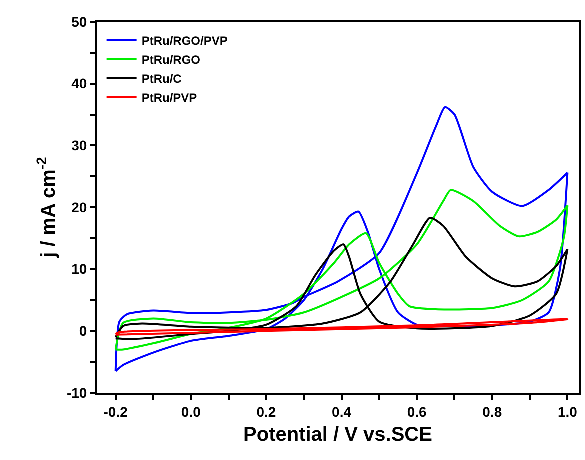  What do you see at coordinates (568, 412) in the screenshot?
I see `x-tick-label: 1.0` at bounding box center [568, 412].